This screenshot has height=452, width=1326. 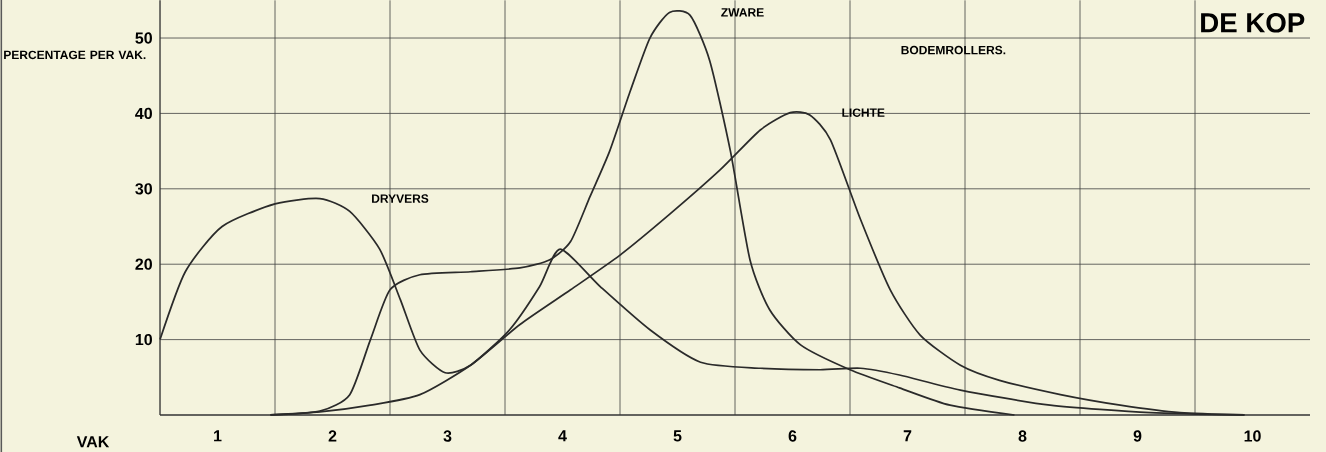 What do you see at coordinates (1252, 436) in the screenshot?
I see `x-tick-label: 10` at bounding box center [1252, 436].